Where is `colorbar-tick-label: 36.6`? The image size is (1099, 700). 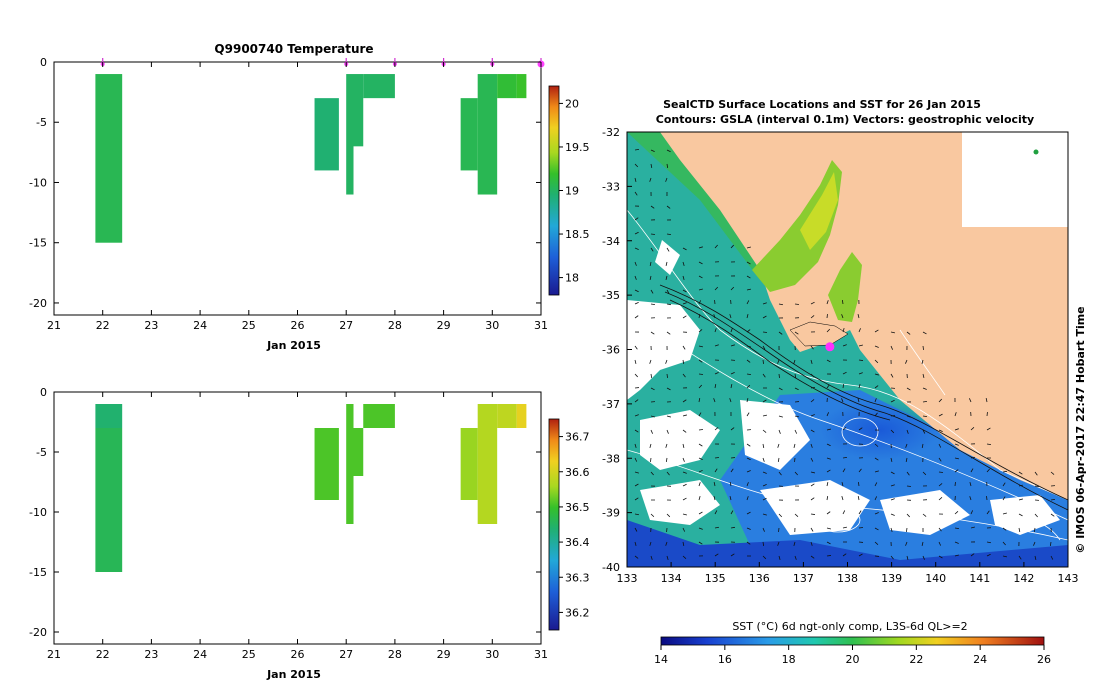
colorbar-tick-label: 36.6 is located at coordinates (577, 472).